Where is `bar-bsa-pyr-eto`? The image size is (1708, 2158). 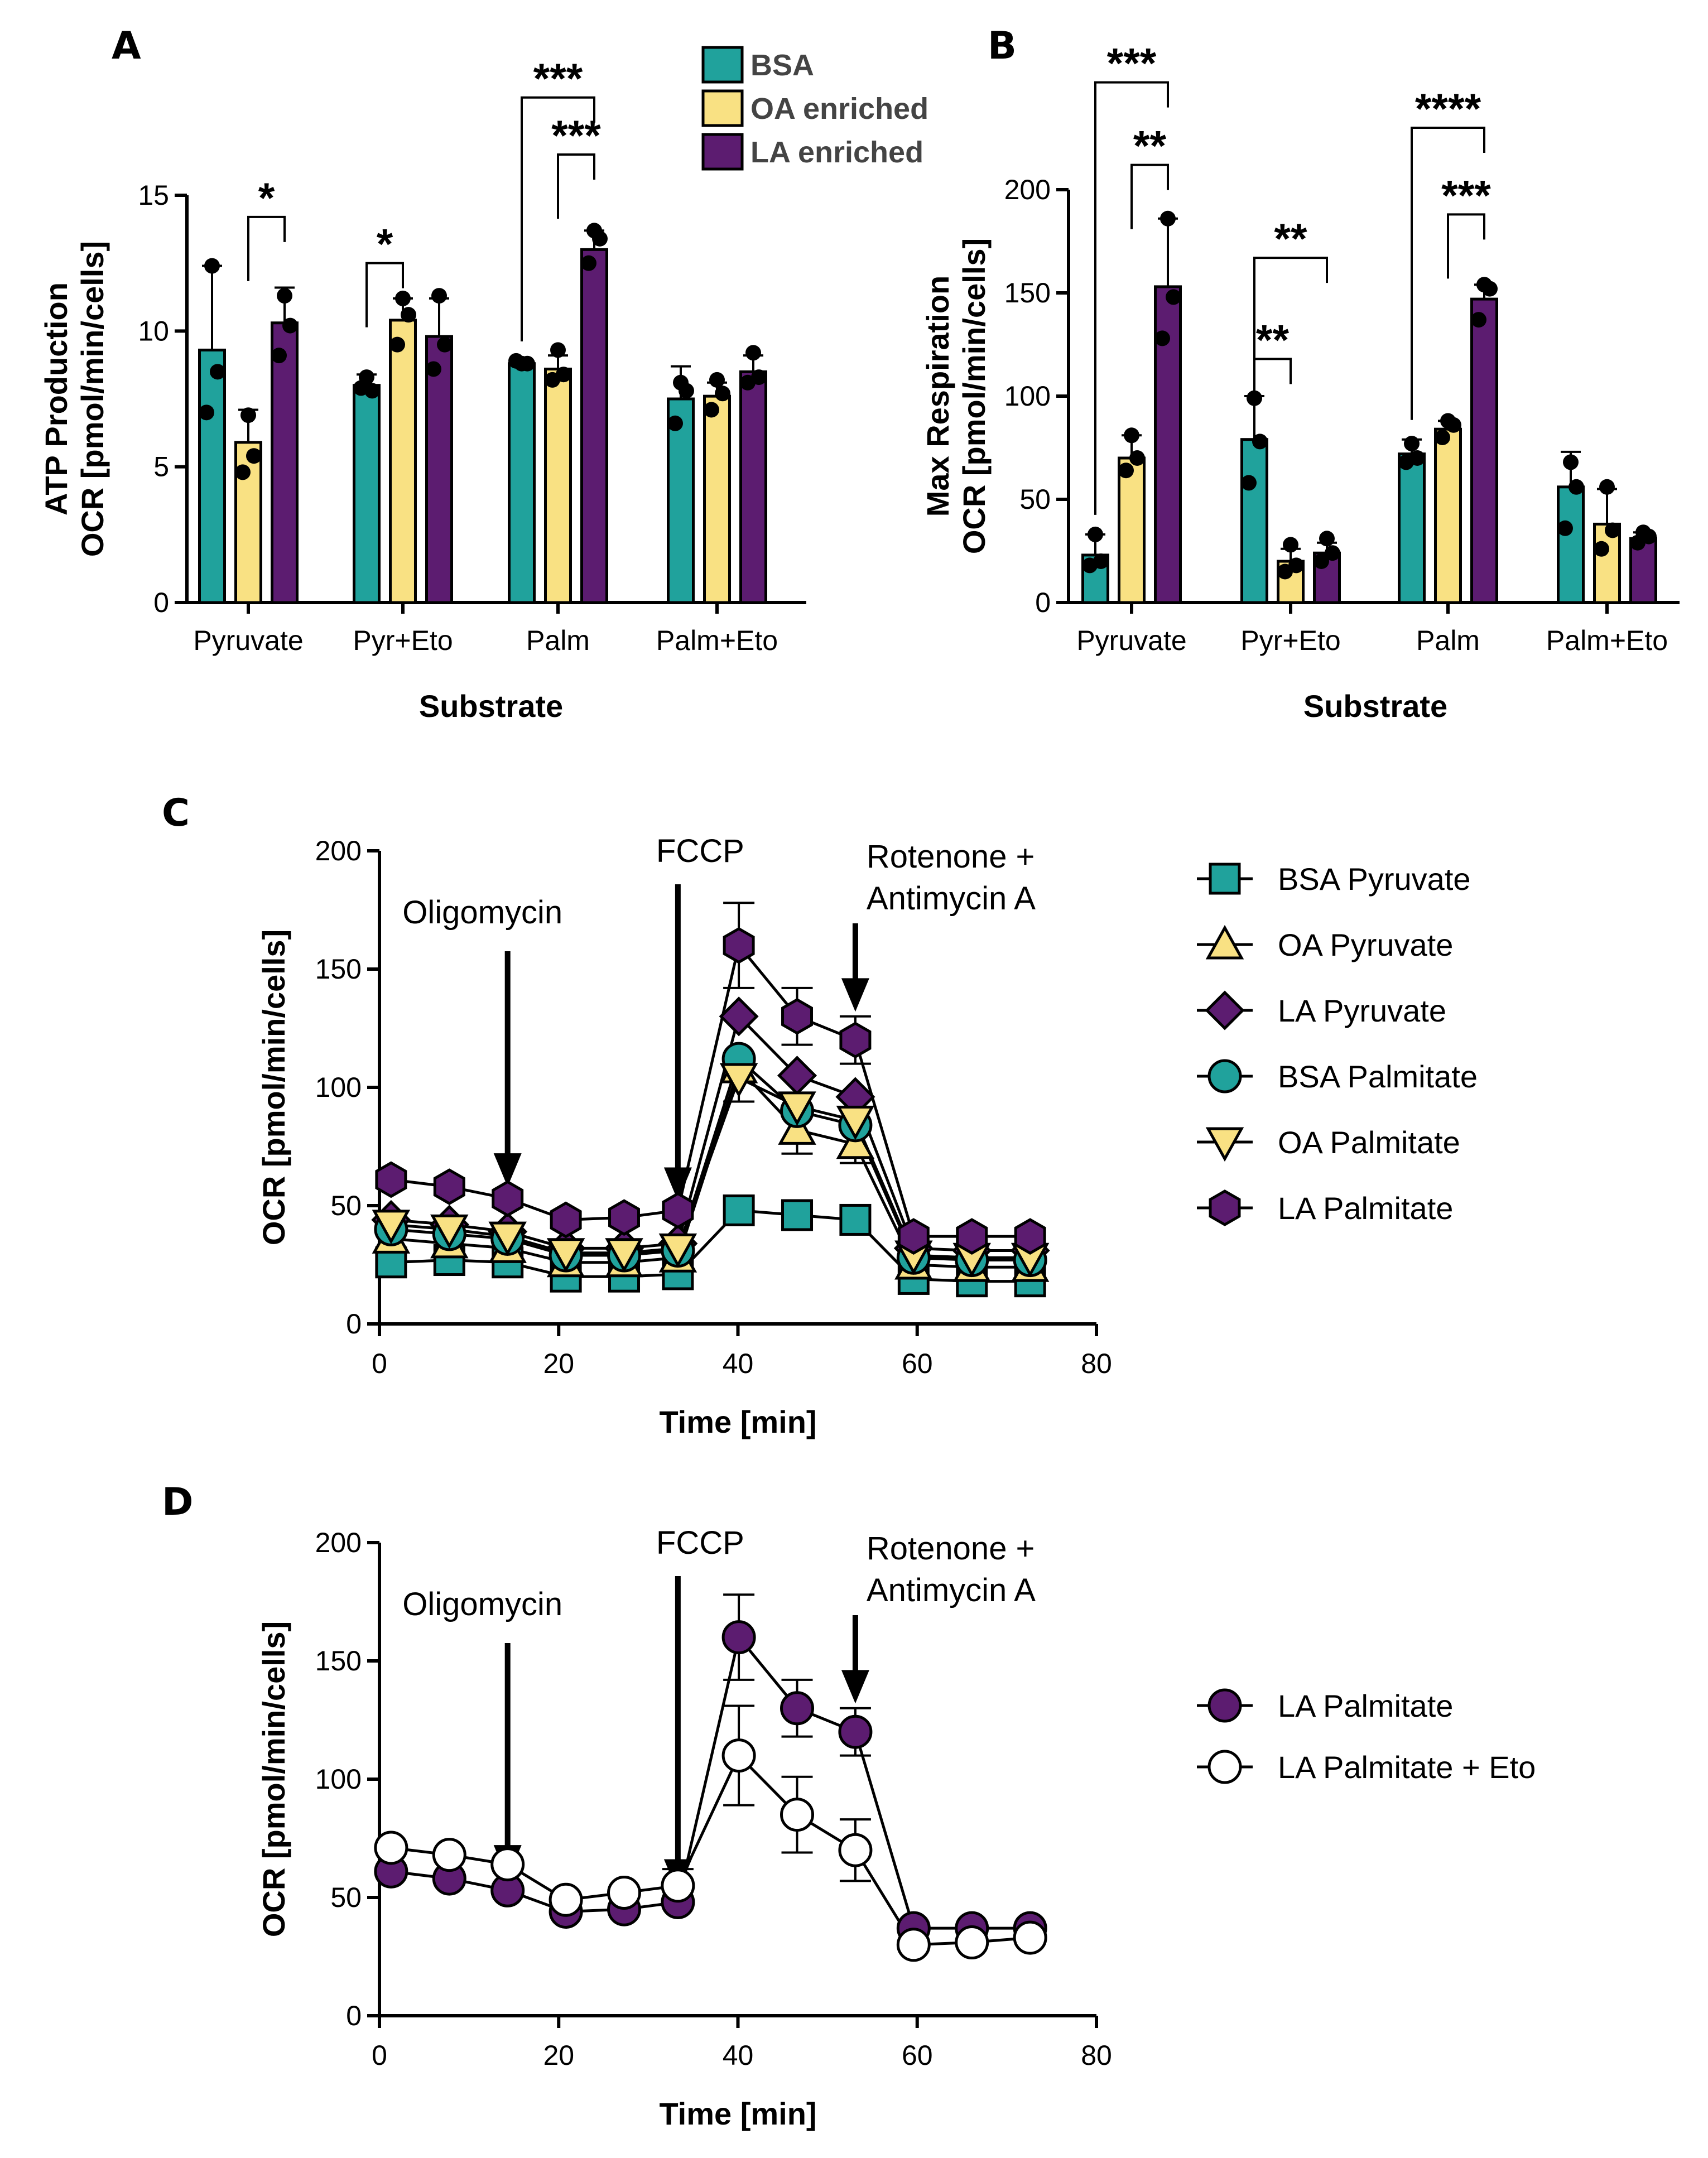
bar-bsa-pyr-eto is located at coordinates (1254, 521).